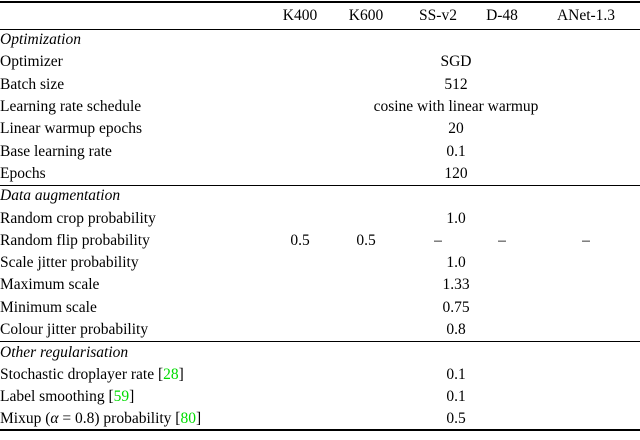  Describe the element at coordinates (50, 285) in the screenshot. I see `label-text: Maximum scale` at that location.